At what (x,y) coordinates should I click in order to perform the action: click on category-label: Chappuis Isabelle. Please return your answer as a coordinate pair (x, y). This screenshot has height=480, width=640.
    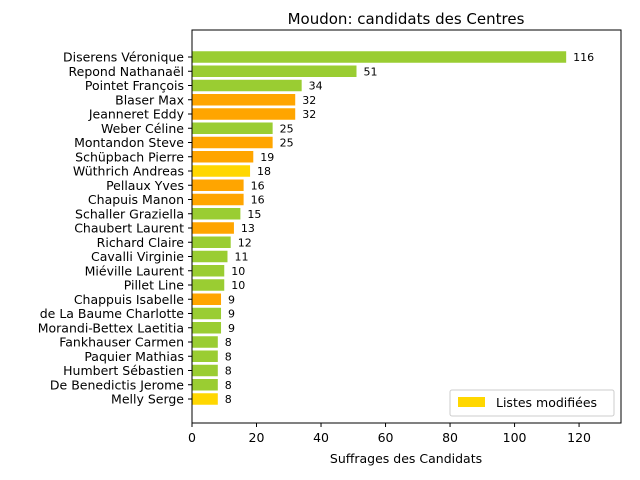
    Looking at the image, I should click on (129, 299).